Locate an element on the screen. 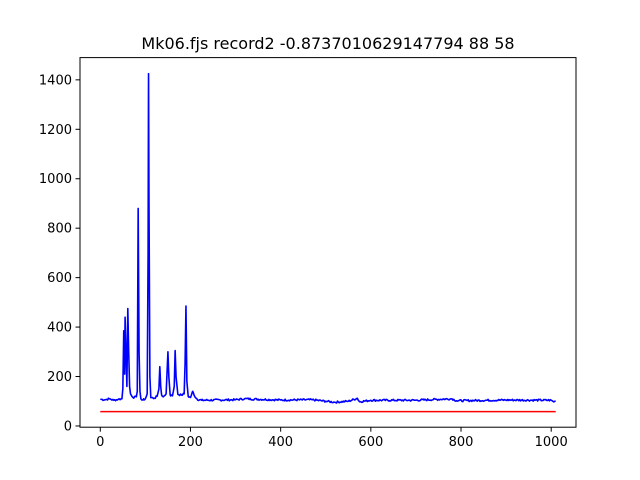  y-tick-label: 1200 is located at coordinates (55, 130).